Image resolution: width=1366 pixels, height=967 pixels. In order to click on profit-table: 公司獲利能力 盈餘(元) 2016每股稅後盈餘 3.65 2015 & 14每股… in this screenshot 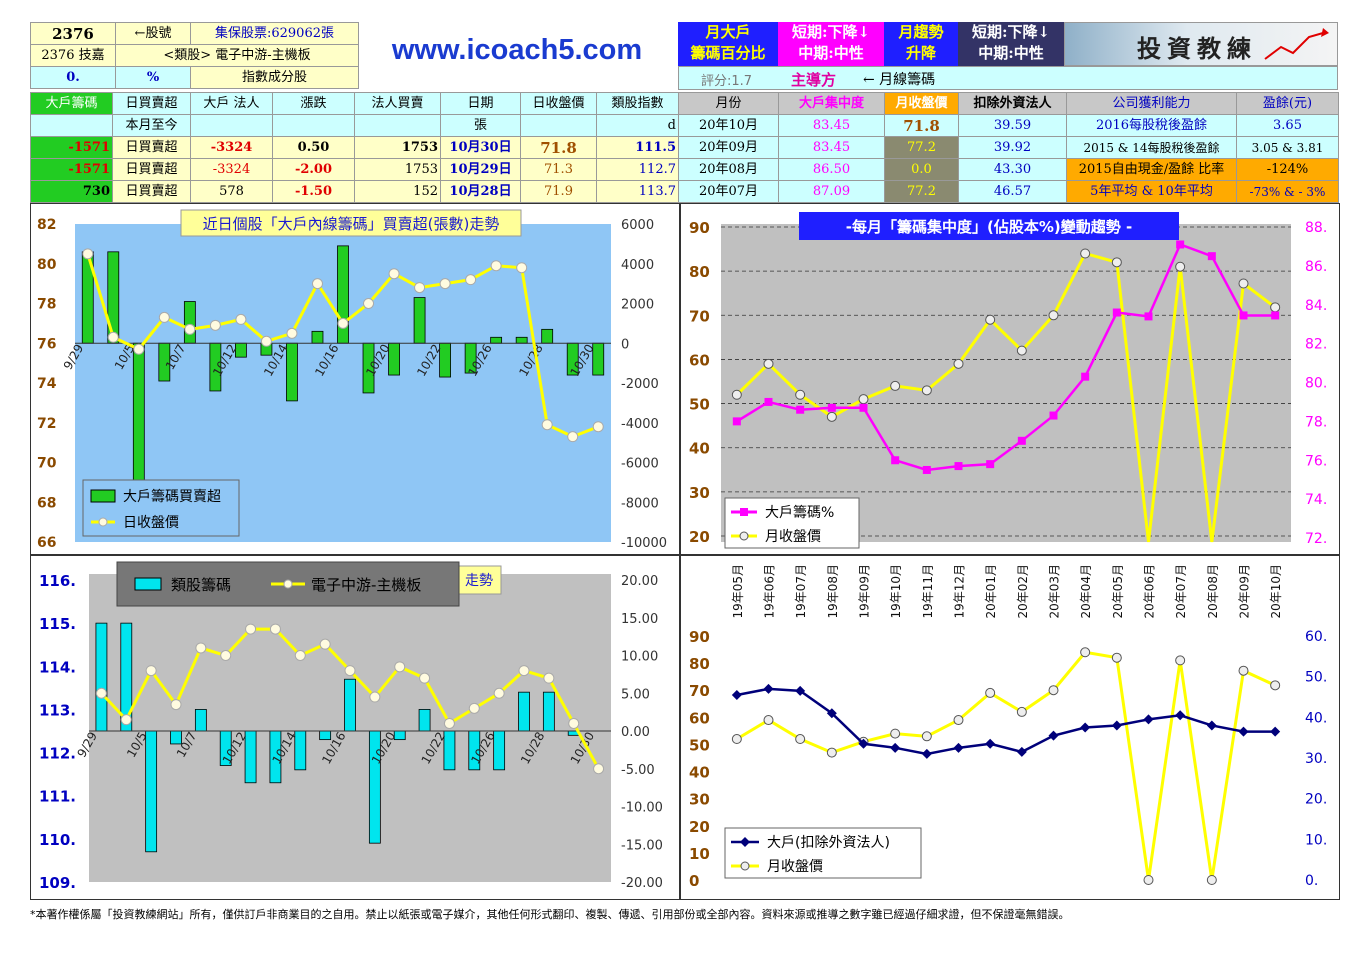, I will do `click(1202, 147)`.